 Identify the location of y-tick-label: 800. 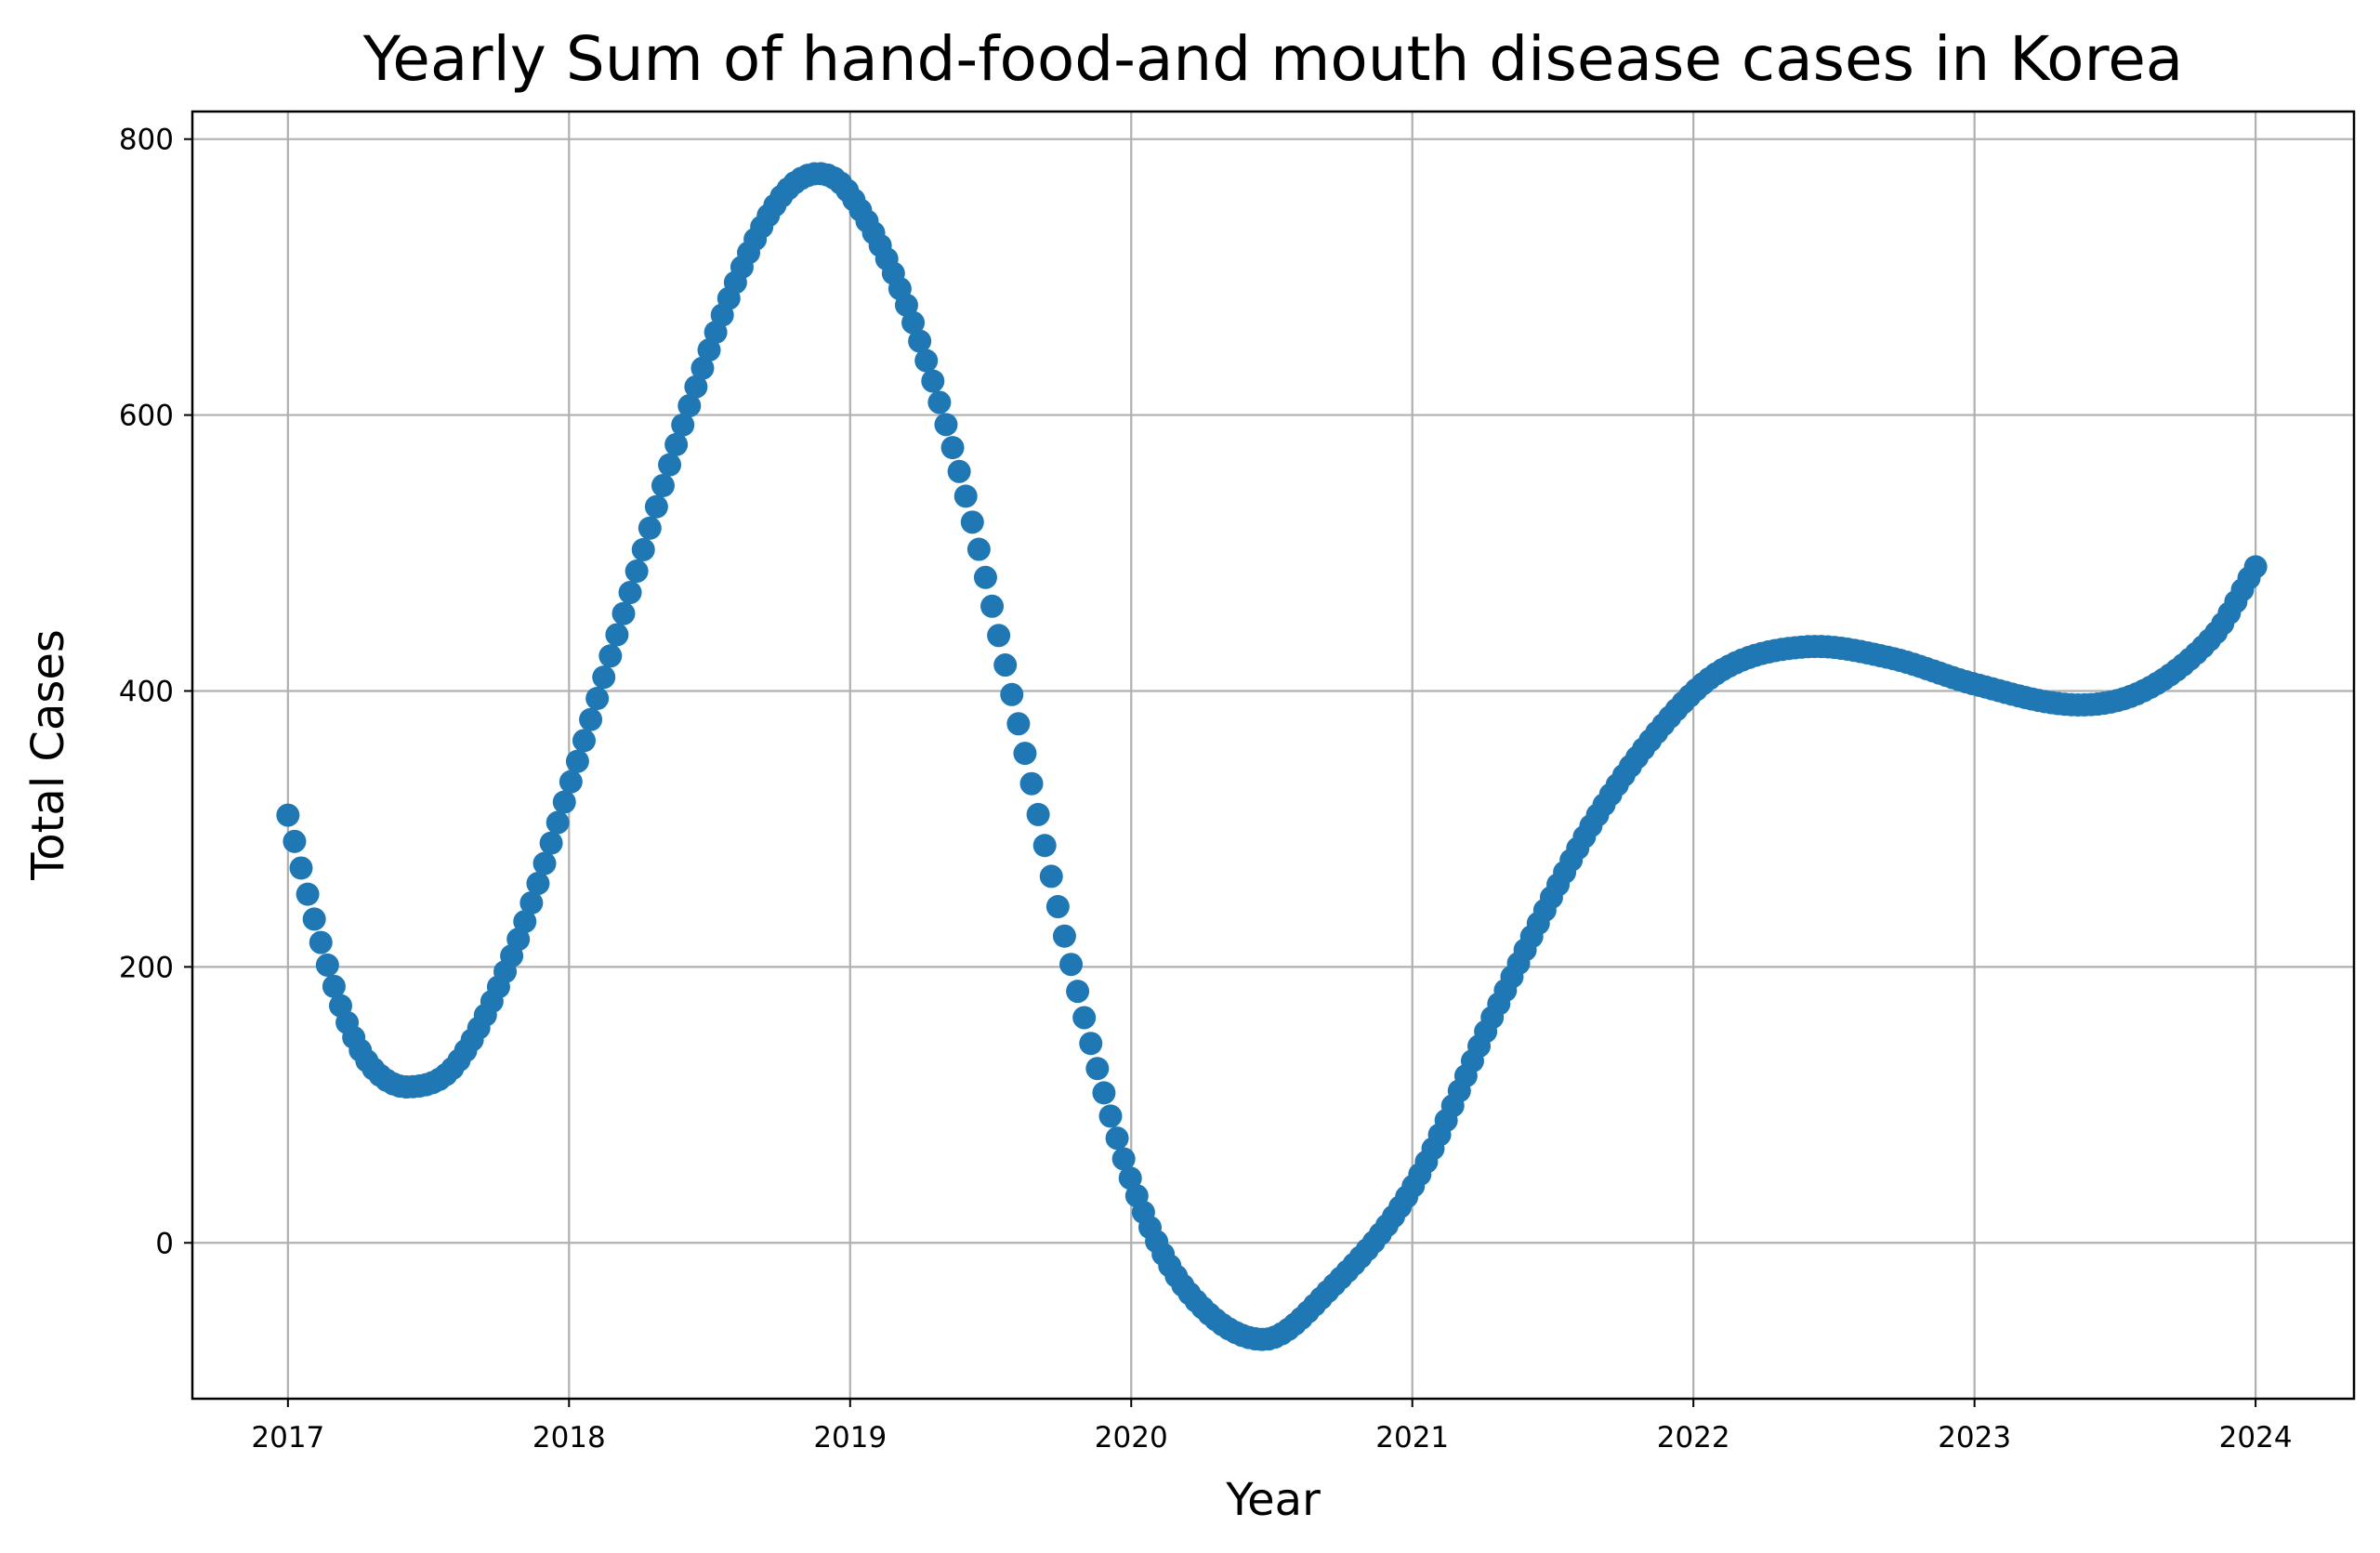
(146, 140).